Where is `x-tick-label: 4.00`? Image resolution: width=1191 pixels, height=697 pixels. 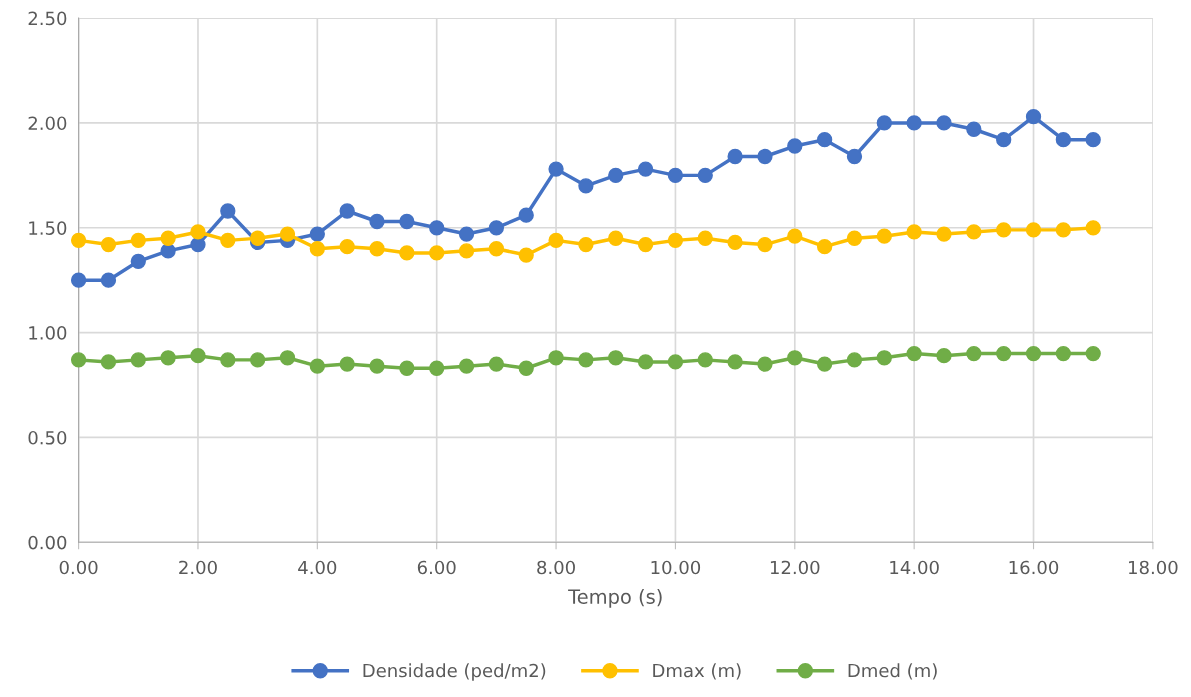
x-tick-label: 4.00 is located at coordinates (317, 567).